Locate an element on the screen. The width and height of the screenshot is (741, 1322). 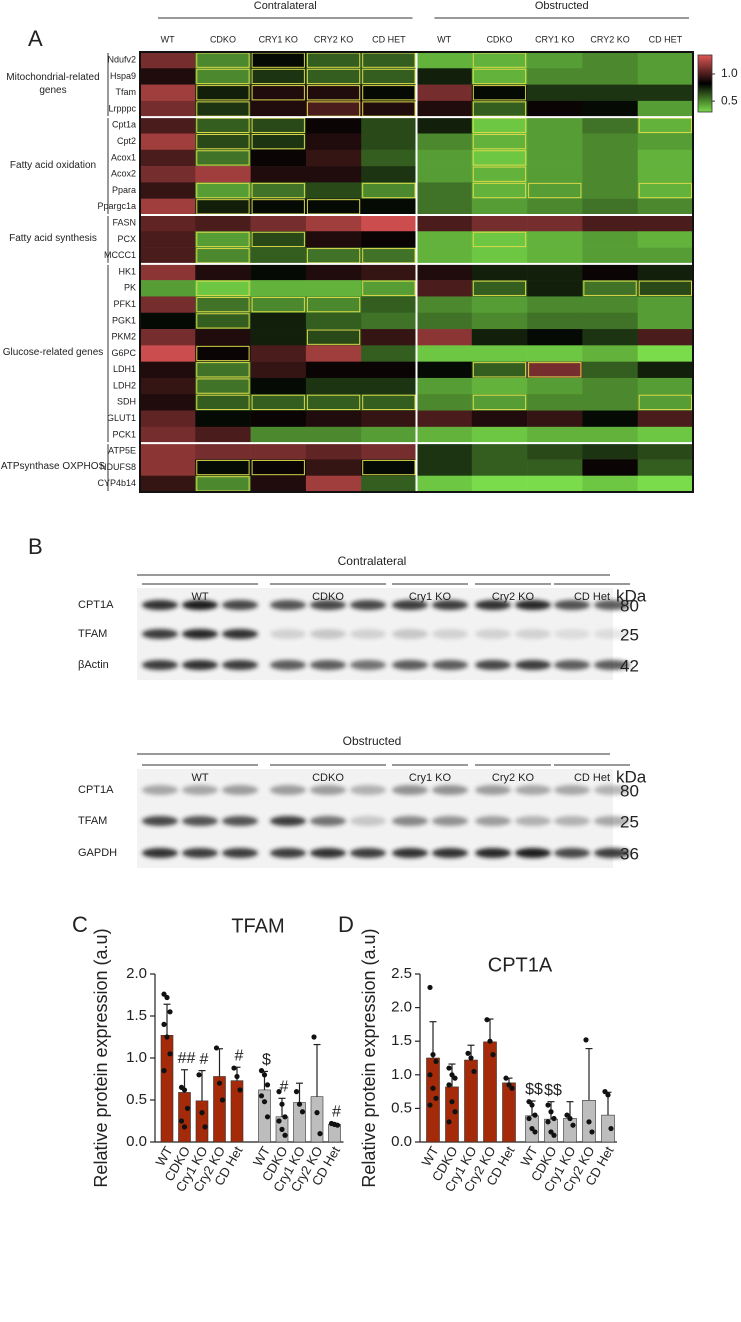
y-tick-label: 1.5 is located at coordinates (136, 1015).